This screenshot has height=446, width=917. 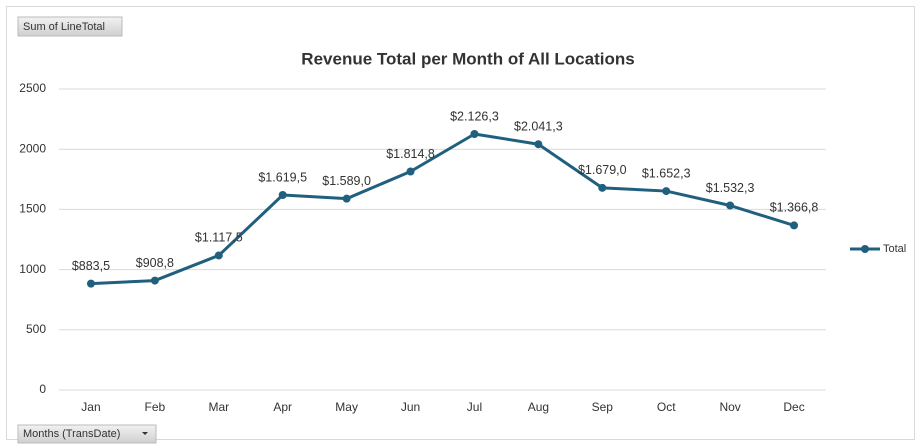 What do you see at coordinates (538, 407) in the screenshot?
I see `x-tick-label: Aug` at bounding box center [538, 407].